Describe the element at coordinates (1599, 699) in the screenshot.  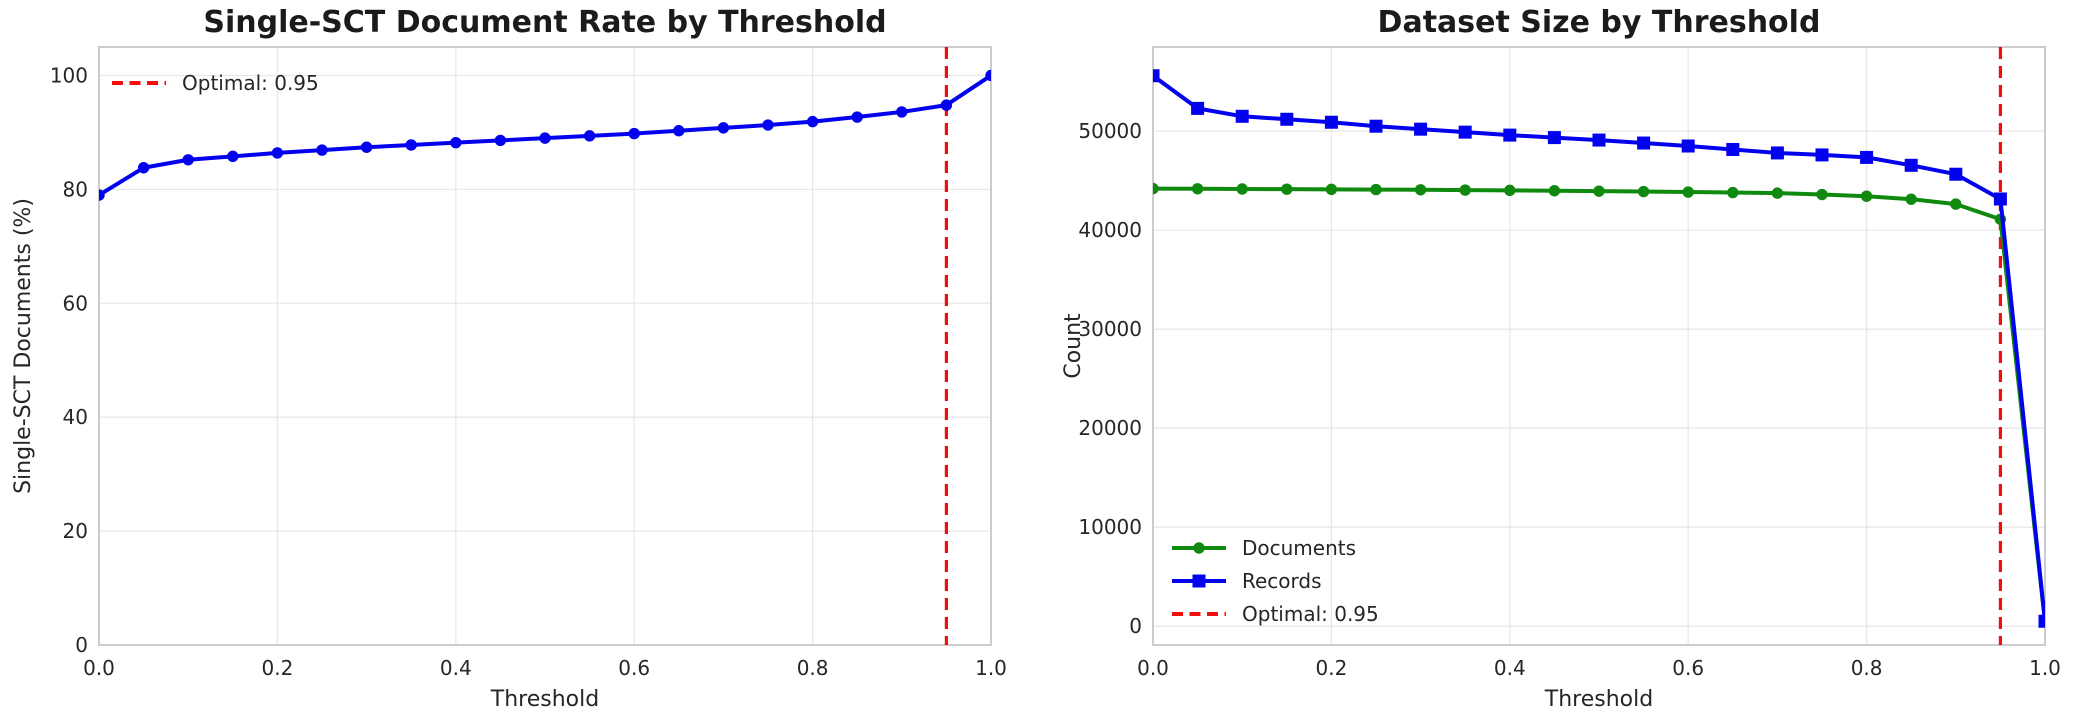
I see `right-xaxis-label: Threshold` at that location.